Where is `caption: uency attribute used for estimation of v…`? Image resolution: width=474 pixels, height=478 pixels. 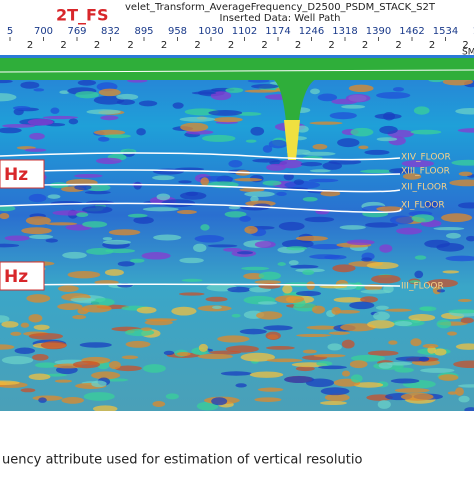
caption: uency attribute used for estimation of v… is located at coordinates (182, 460).